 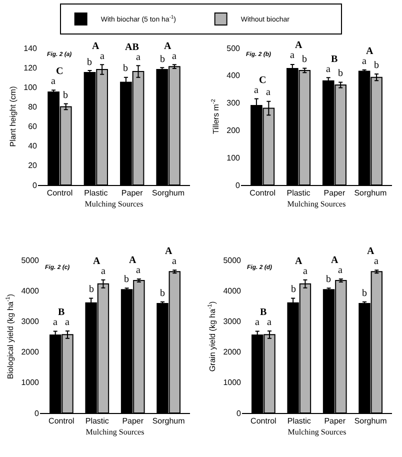 What do you see at coordinates (233, 75) in the screenshot?
I see `y-tick-label: 400` at bounding box center [233, 75].